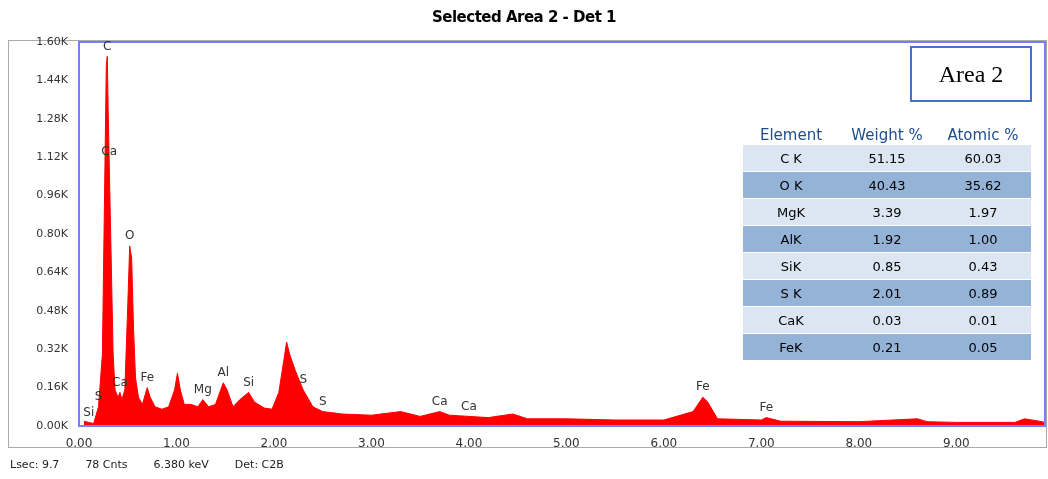  I want to click on table-row: MgK 3.39 1.97, so click(887, 212).